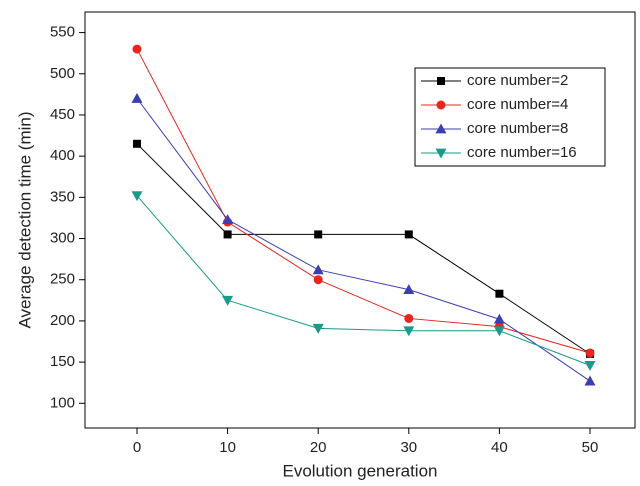 Image resolution: width=640 pixels, height=486 pixels. I want to click on x-tick-label: 40, so click(499, 447).